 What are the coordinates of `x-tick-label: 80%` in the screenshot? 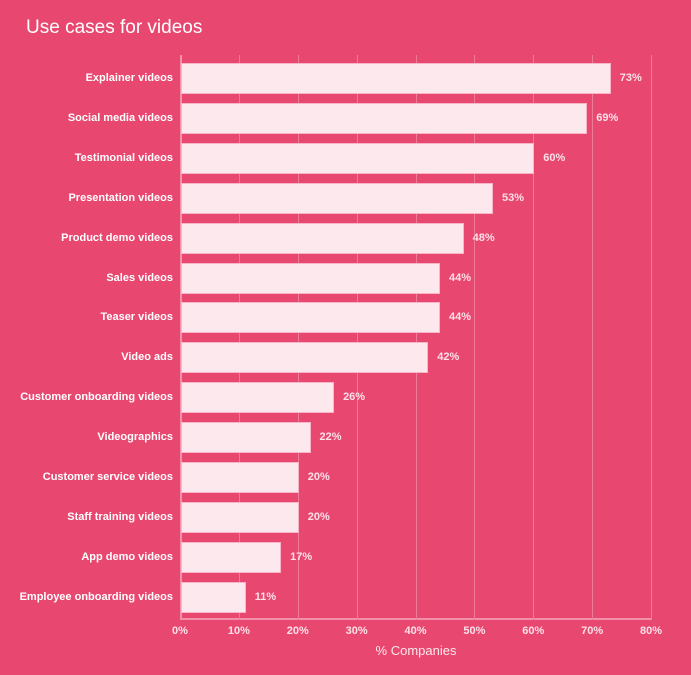 It's located at (651, 631).